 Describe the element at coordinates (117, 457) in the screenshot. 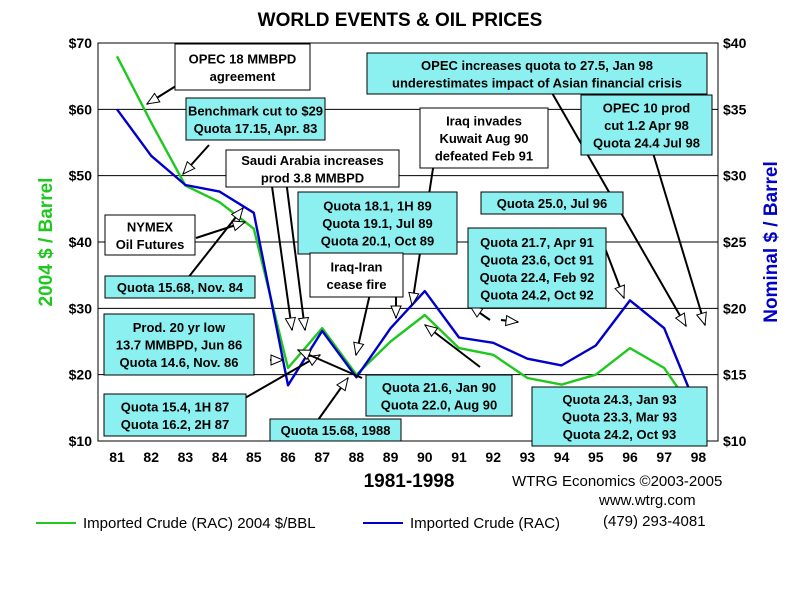

I see `x-tick: 81` at that location.